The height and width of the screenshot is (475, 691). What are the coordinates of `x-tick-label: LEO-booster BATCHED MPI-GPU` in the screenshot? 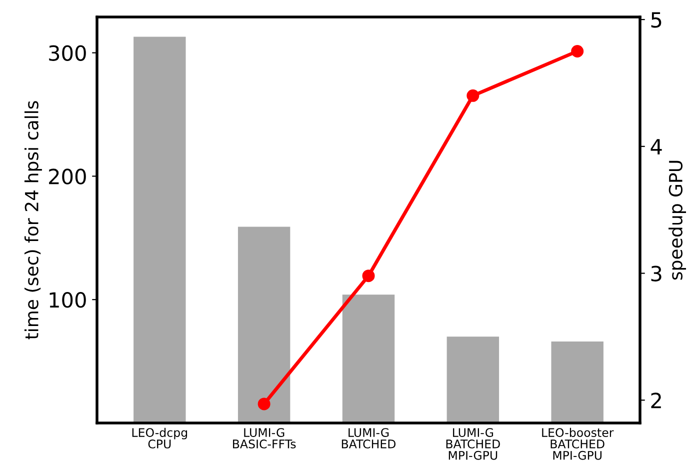 It's located at (578, 444).